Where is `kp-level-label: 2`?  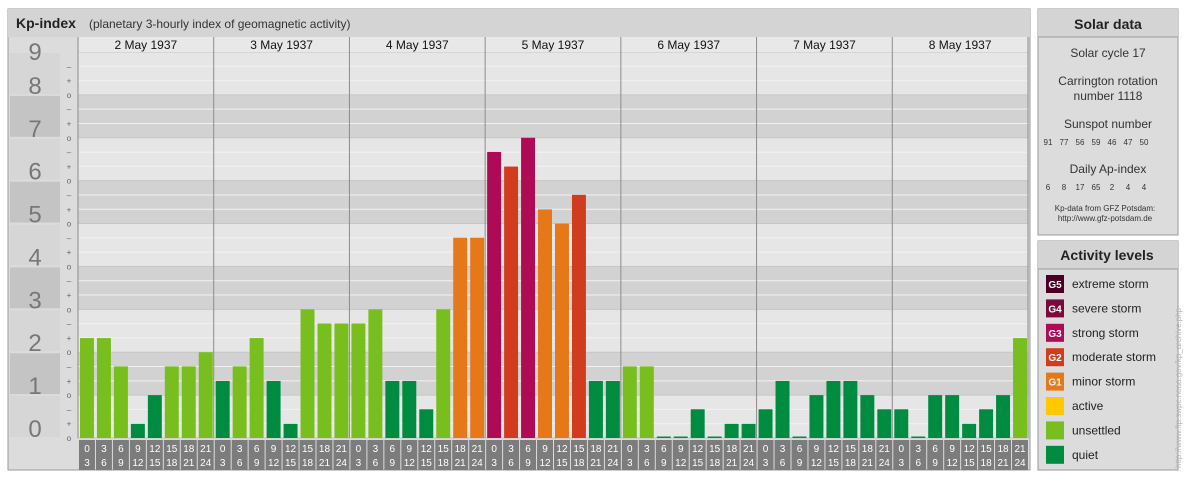 kp-level-label: 2 is located at coordinates (34, 343).